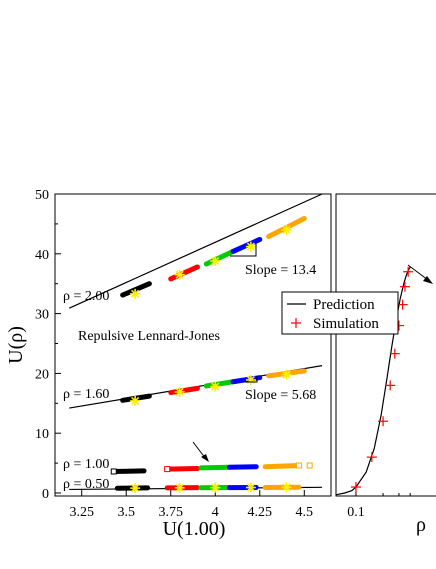 This screenshot has height=569, width=436. I want to click on legend-prediction-label: Prediction, so click(344, 305).